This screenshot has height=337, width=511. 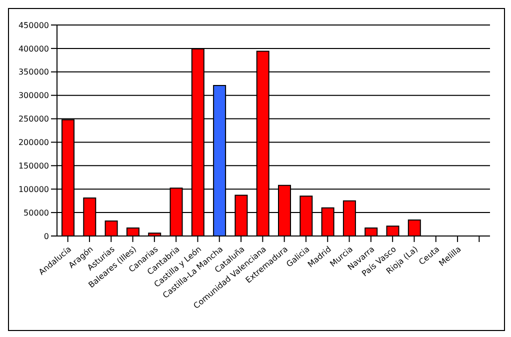 I want to click on y-tick-label: 200000, so click(x=33, y=143).